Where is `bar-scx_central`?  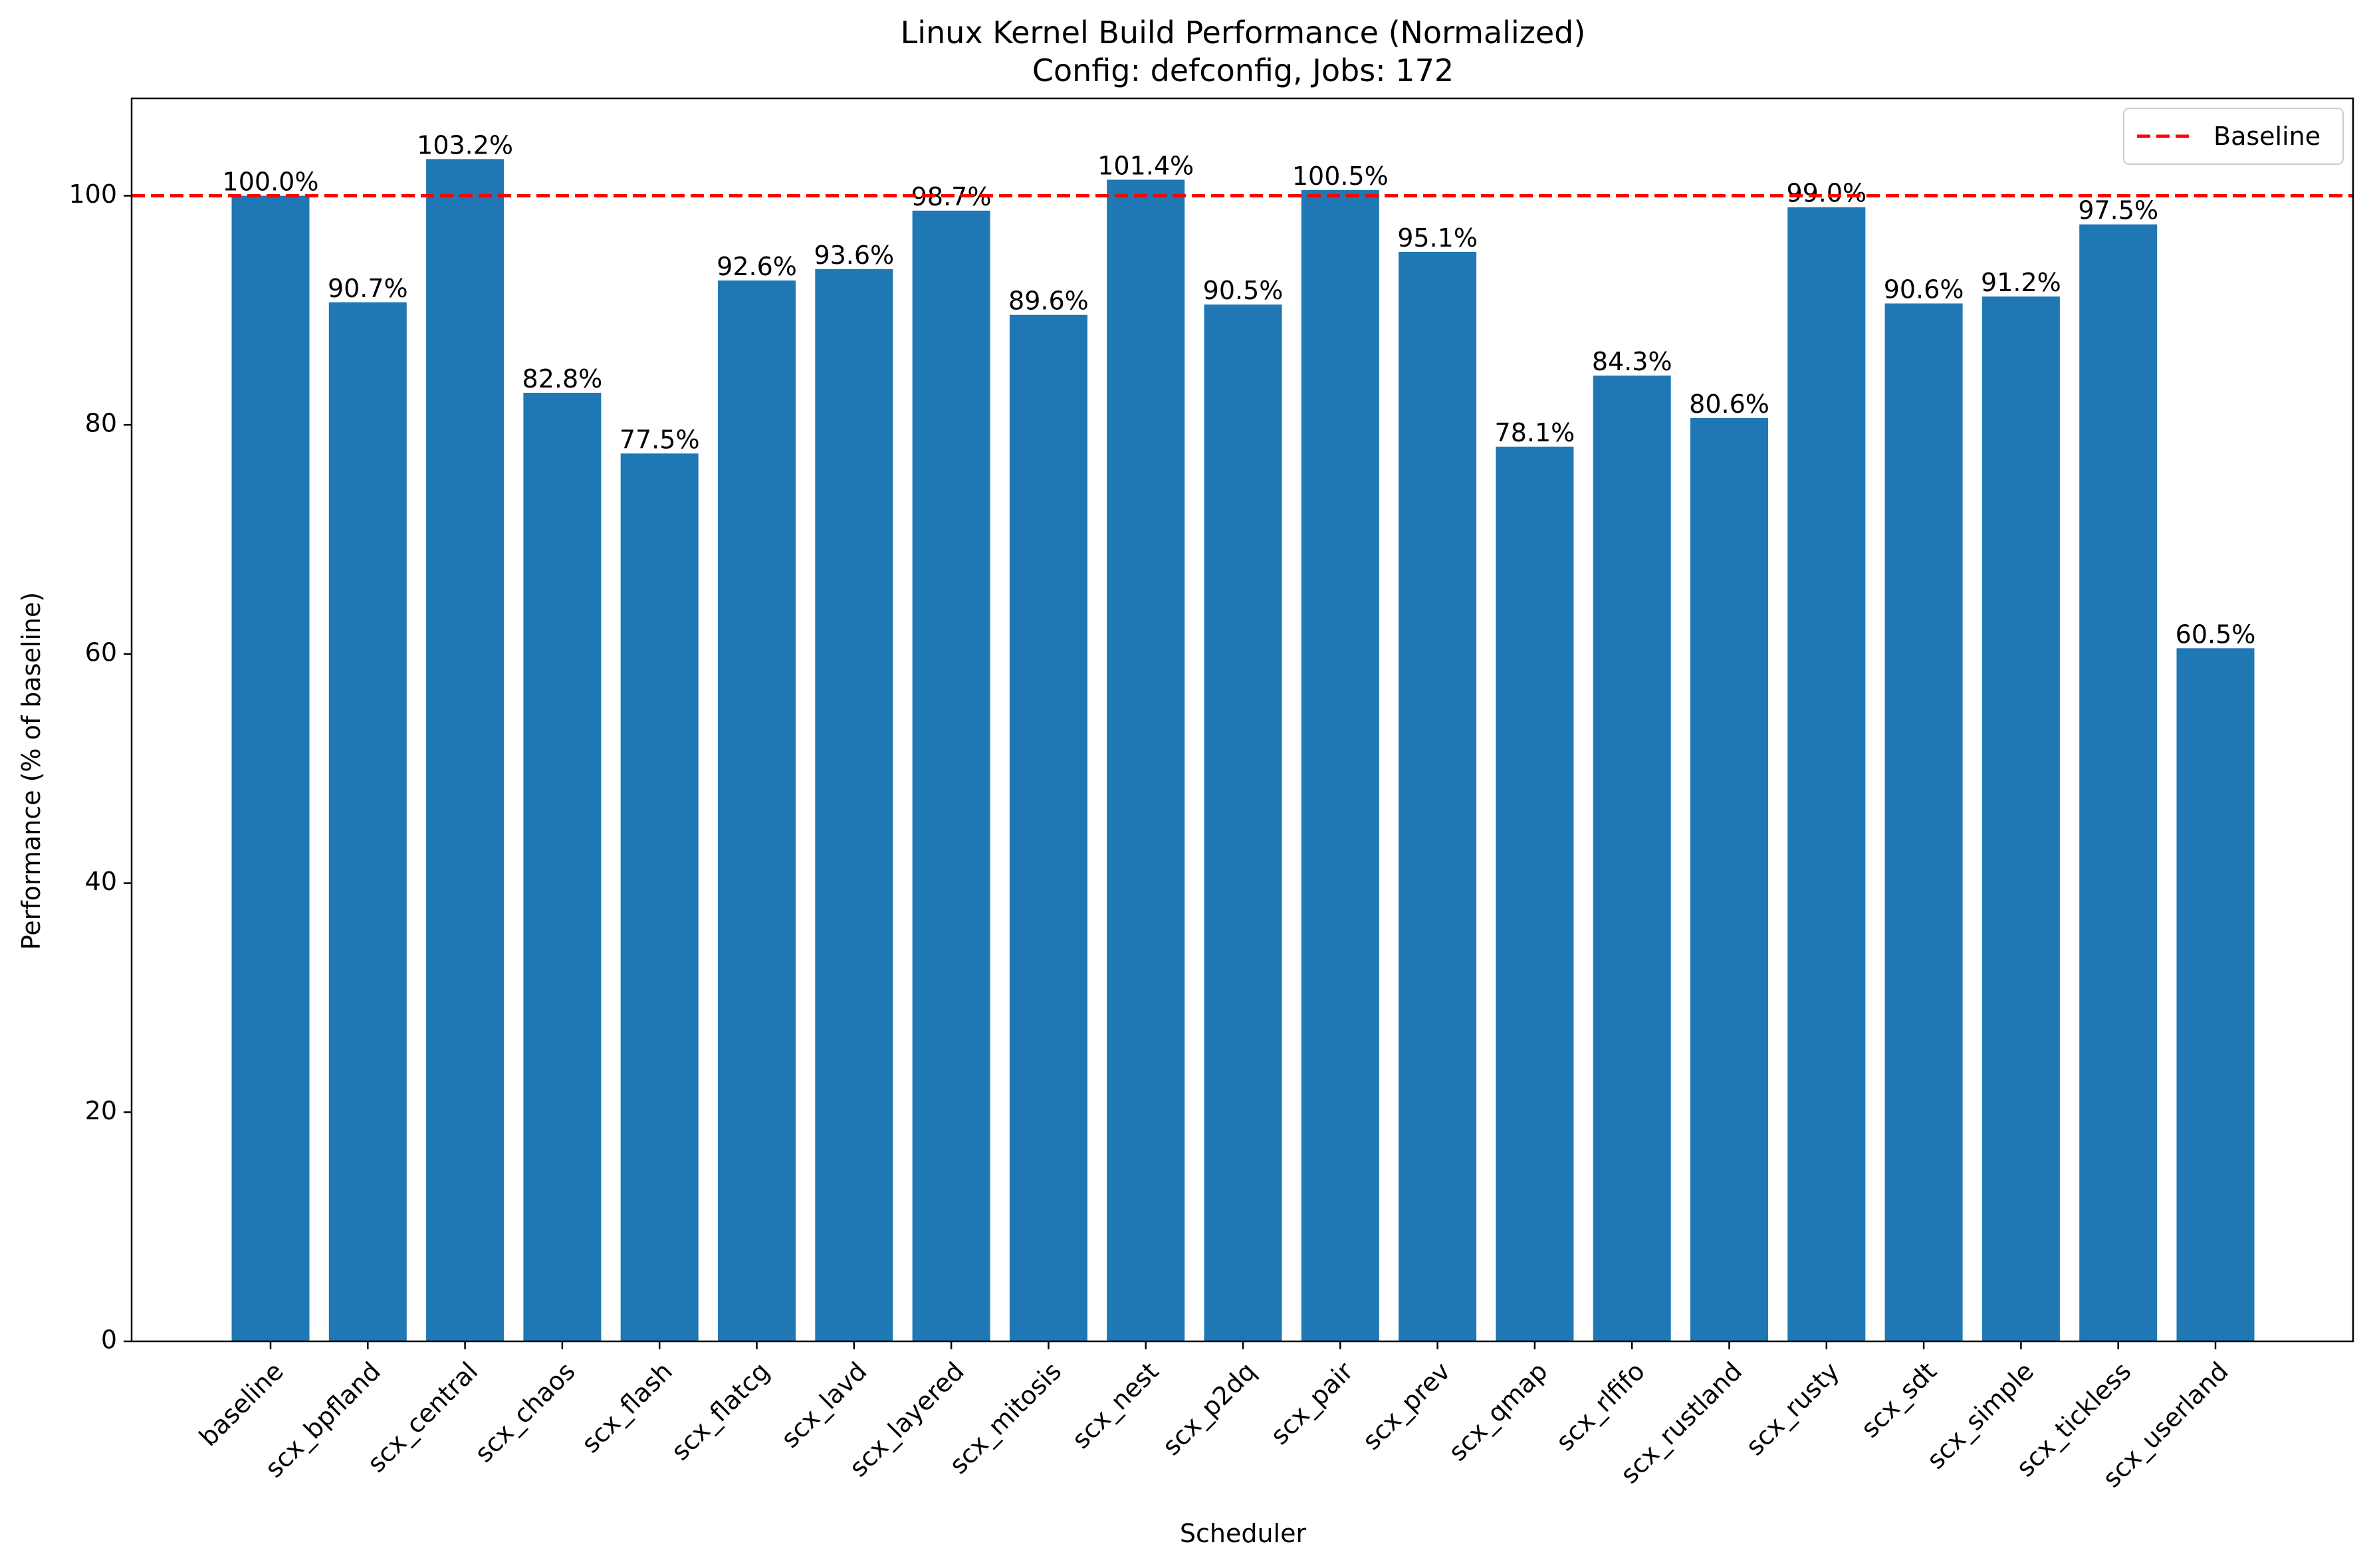 bar-scx_central is located at coordinates (465, 750).